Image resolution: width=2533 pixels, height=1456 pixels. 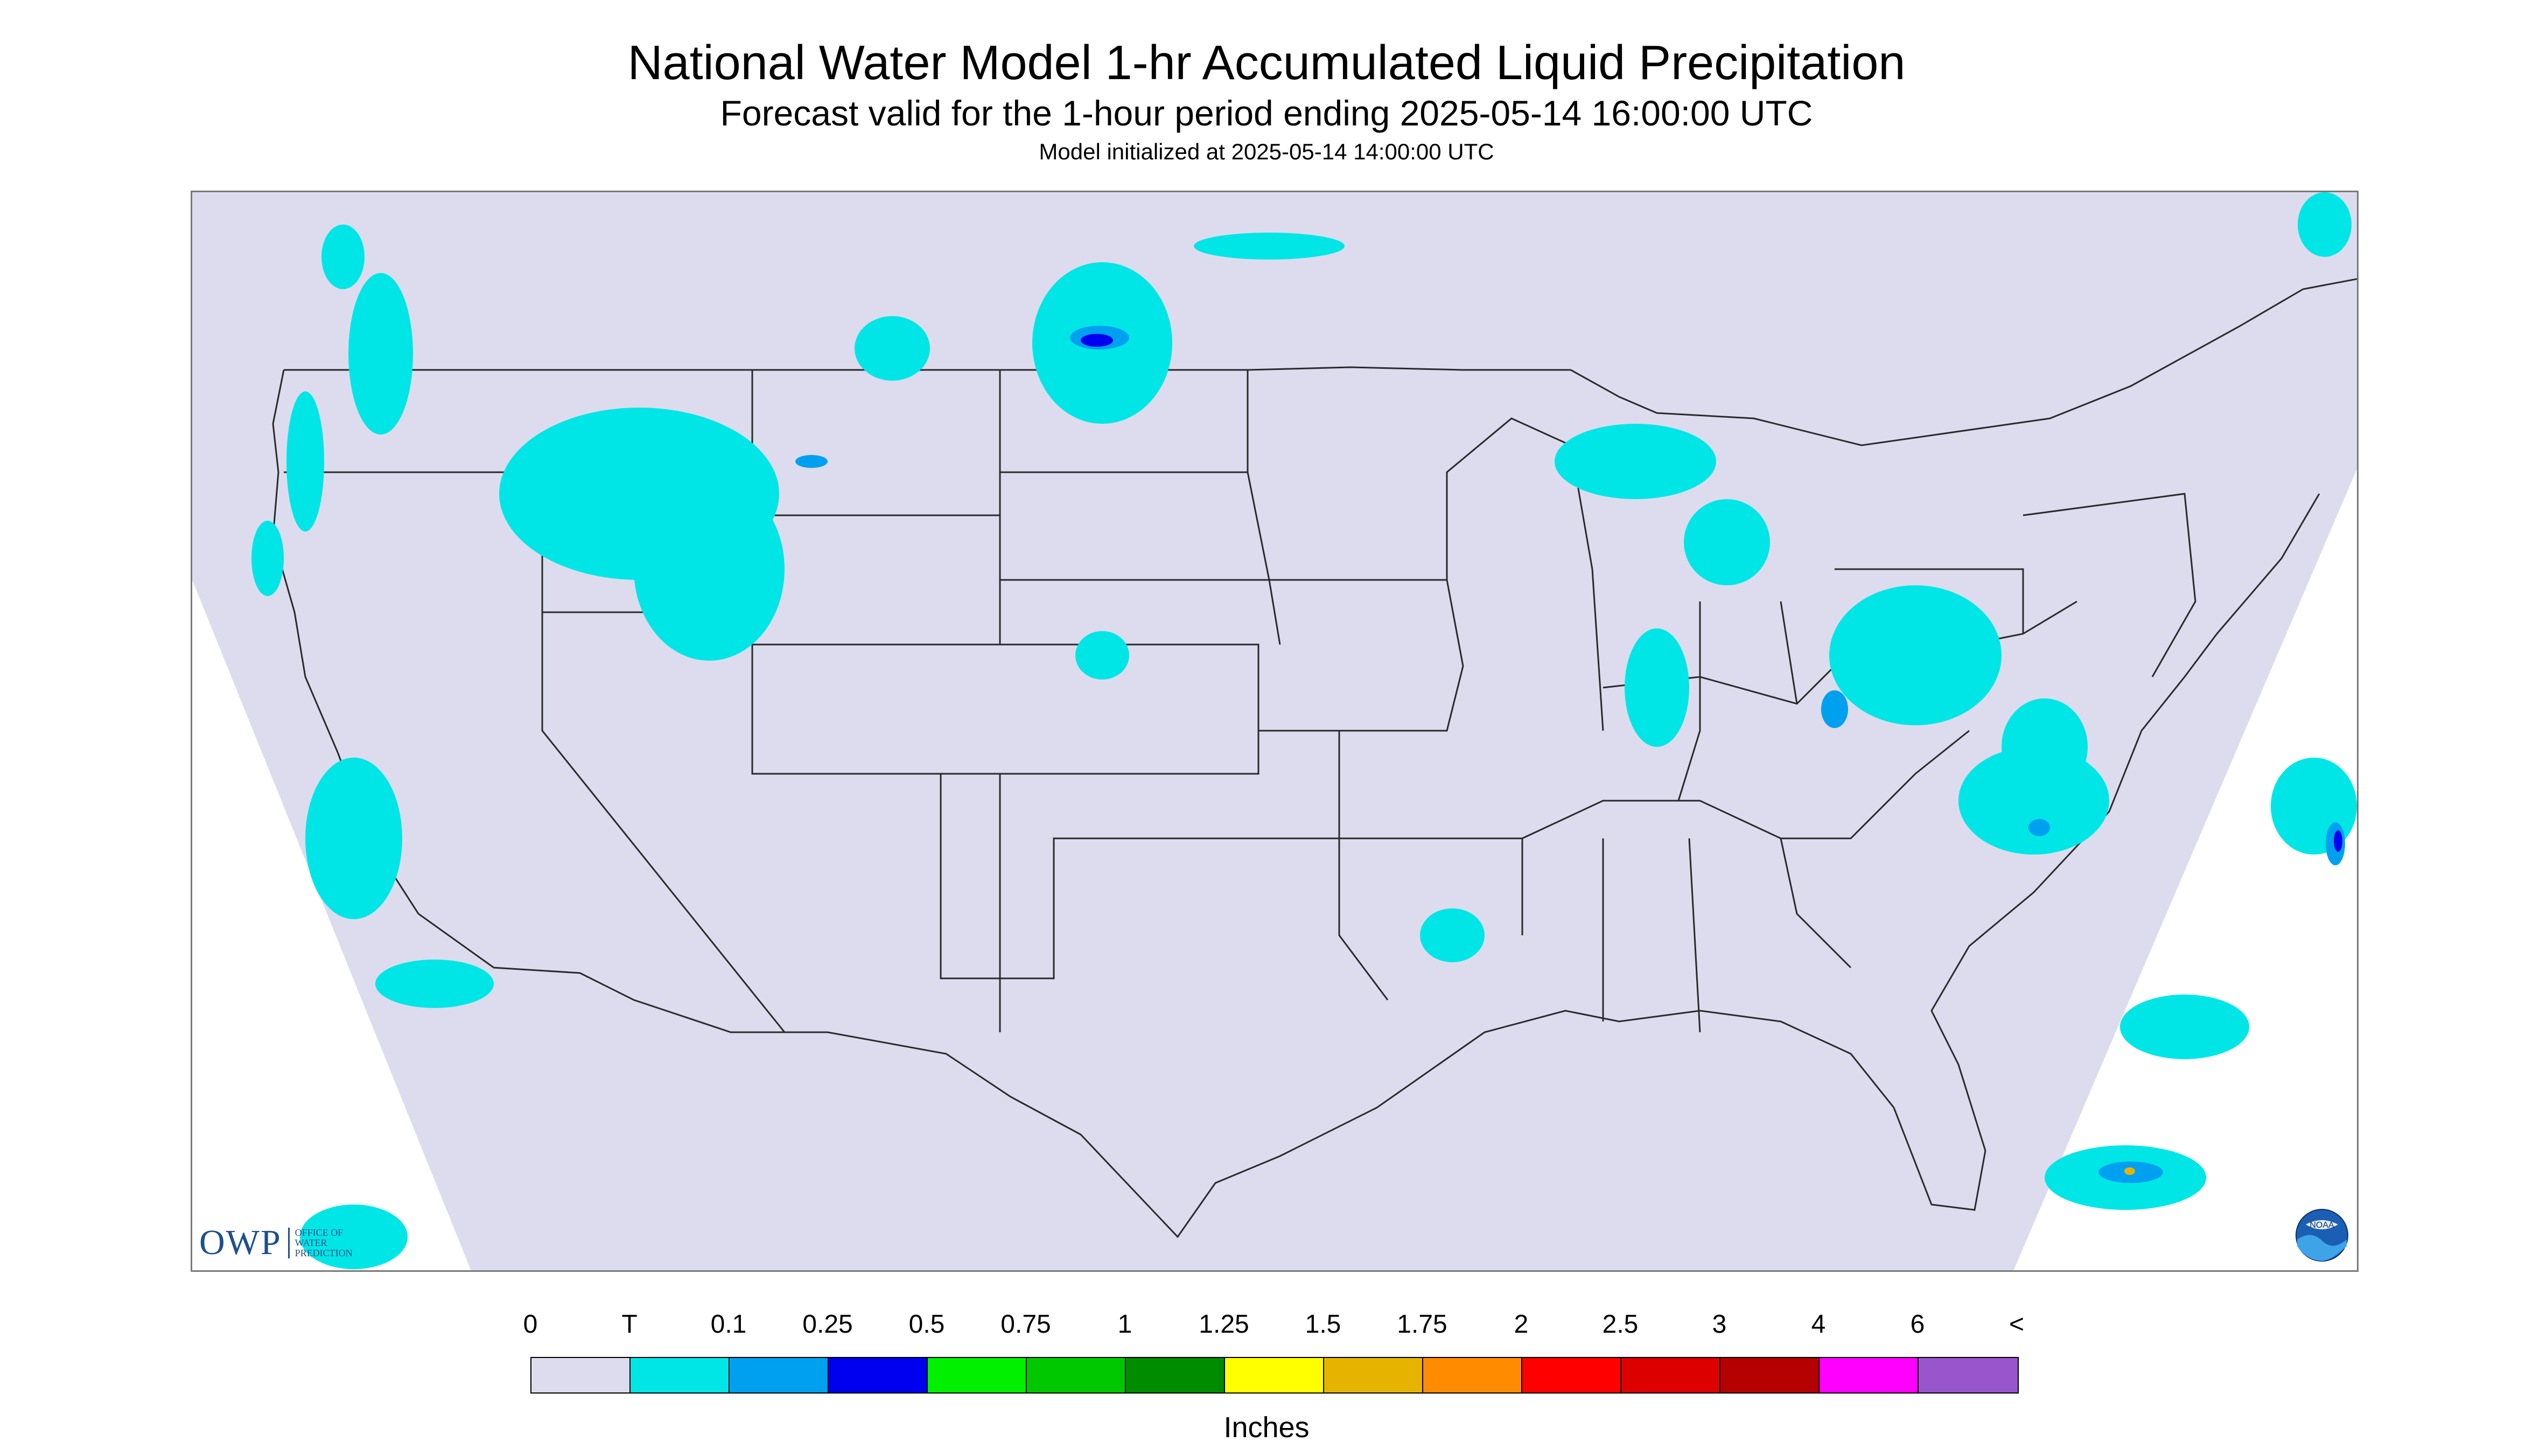 I want to click on legend-label: T, so click(x=629, y=1324).